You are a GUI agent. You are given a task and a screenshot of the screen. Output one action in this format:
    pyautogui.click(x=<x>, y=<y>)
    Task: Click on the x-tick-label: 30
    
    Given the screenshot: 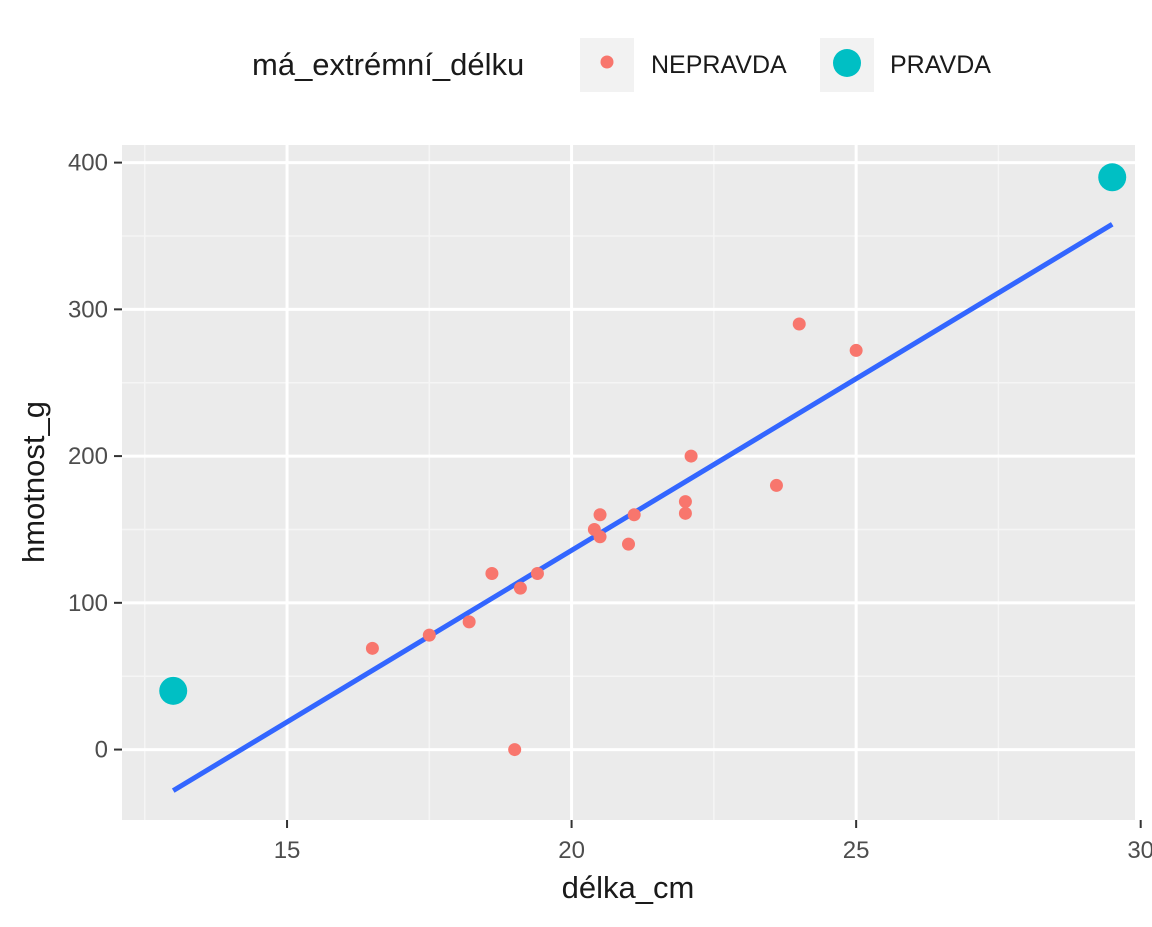 What is the action you would take?
    pyautogui.click(x=1139, y=850)
    